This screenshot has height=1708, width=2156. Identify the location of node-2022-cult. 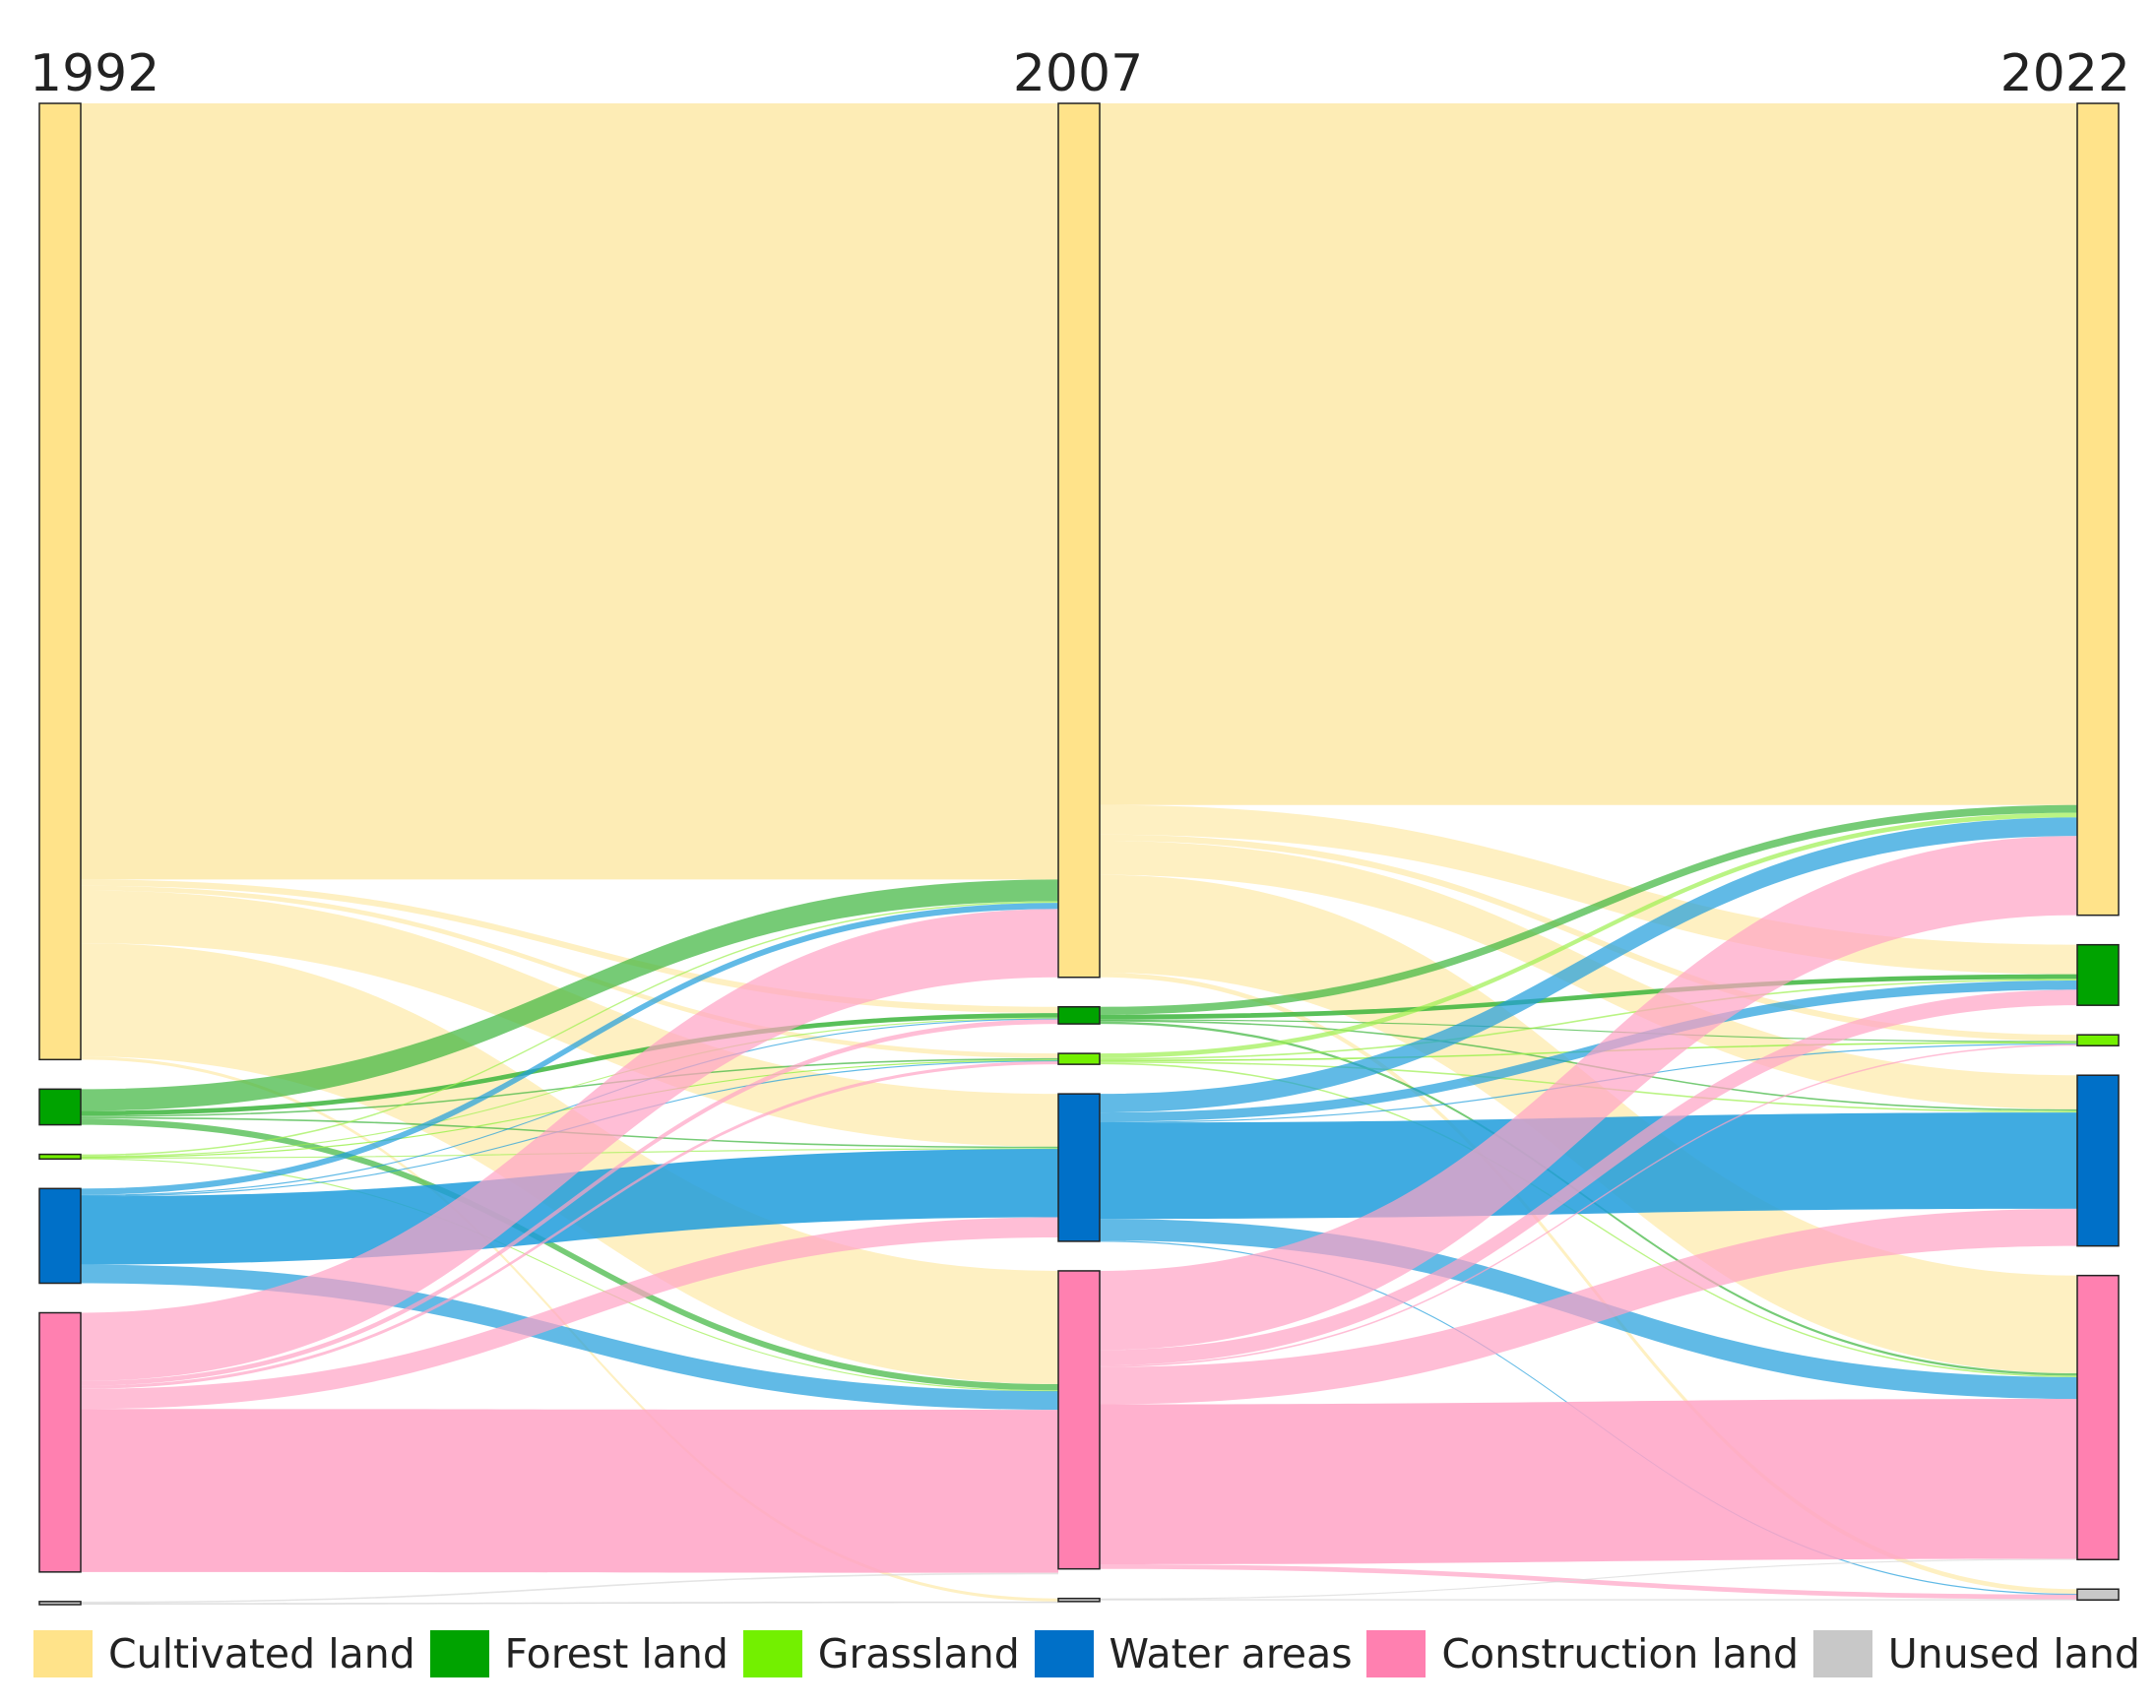
(2098, 509).